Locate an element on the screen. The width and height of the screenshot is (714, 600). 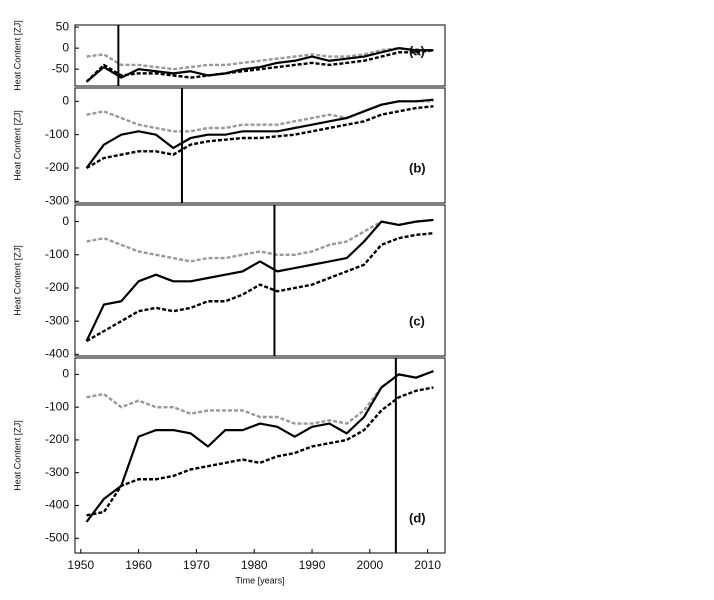
x-tick-label: 1980 is located at coordinates (254, 565).